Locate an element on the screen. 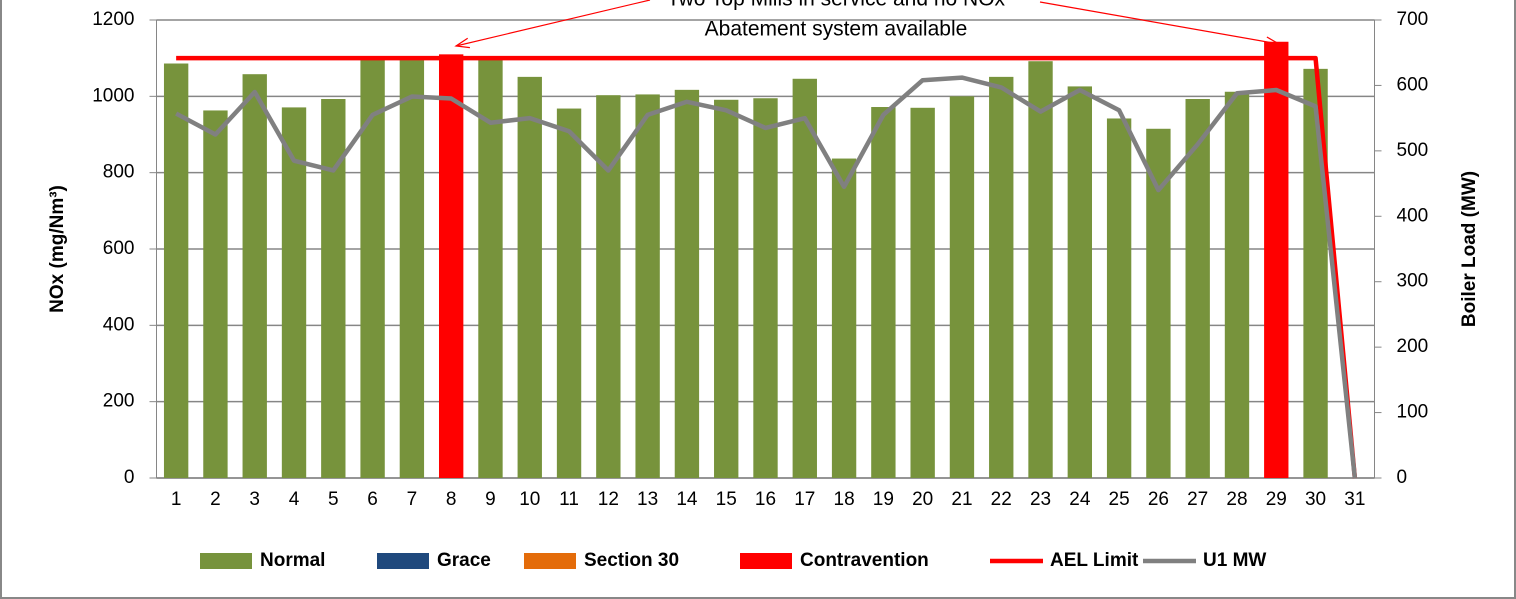  annotation: Abatement system available is located at coordinates (836, 29).